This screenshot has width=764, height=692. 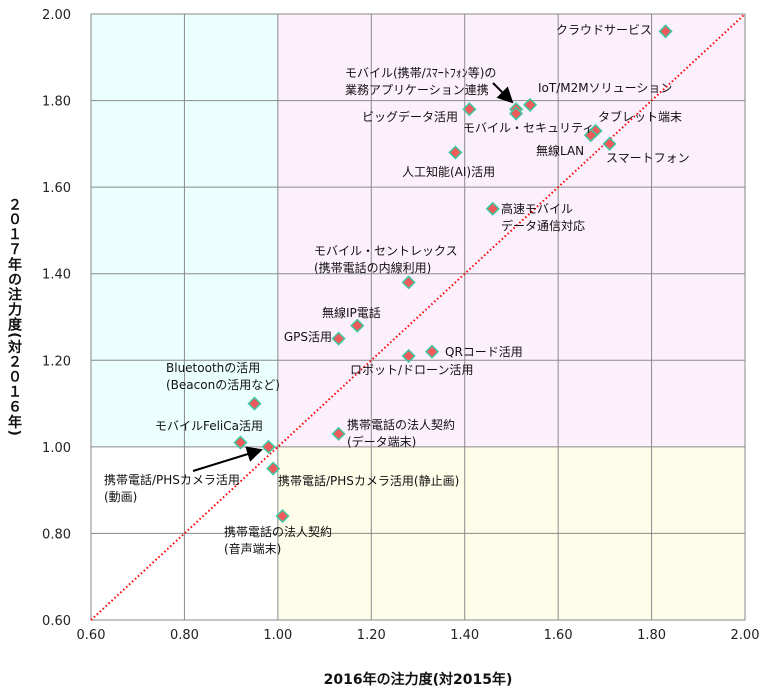 I want to click on data-label: 人工知能(AI)活用, so click(x=448, y=172).